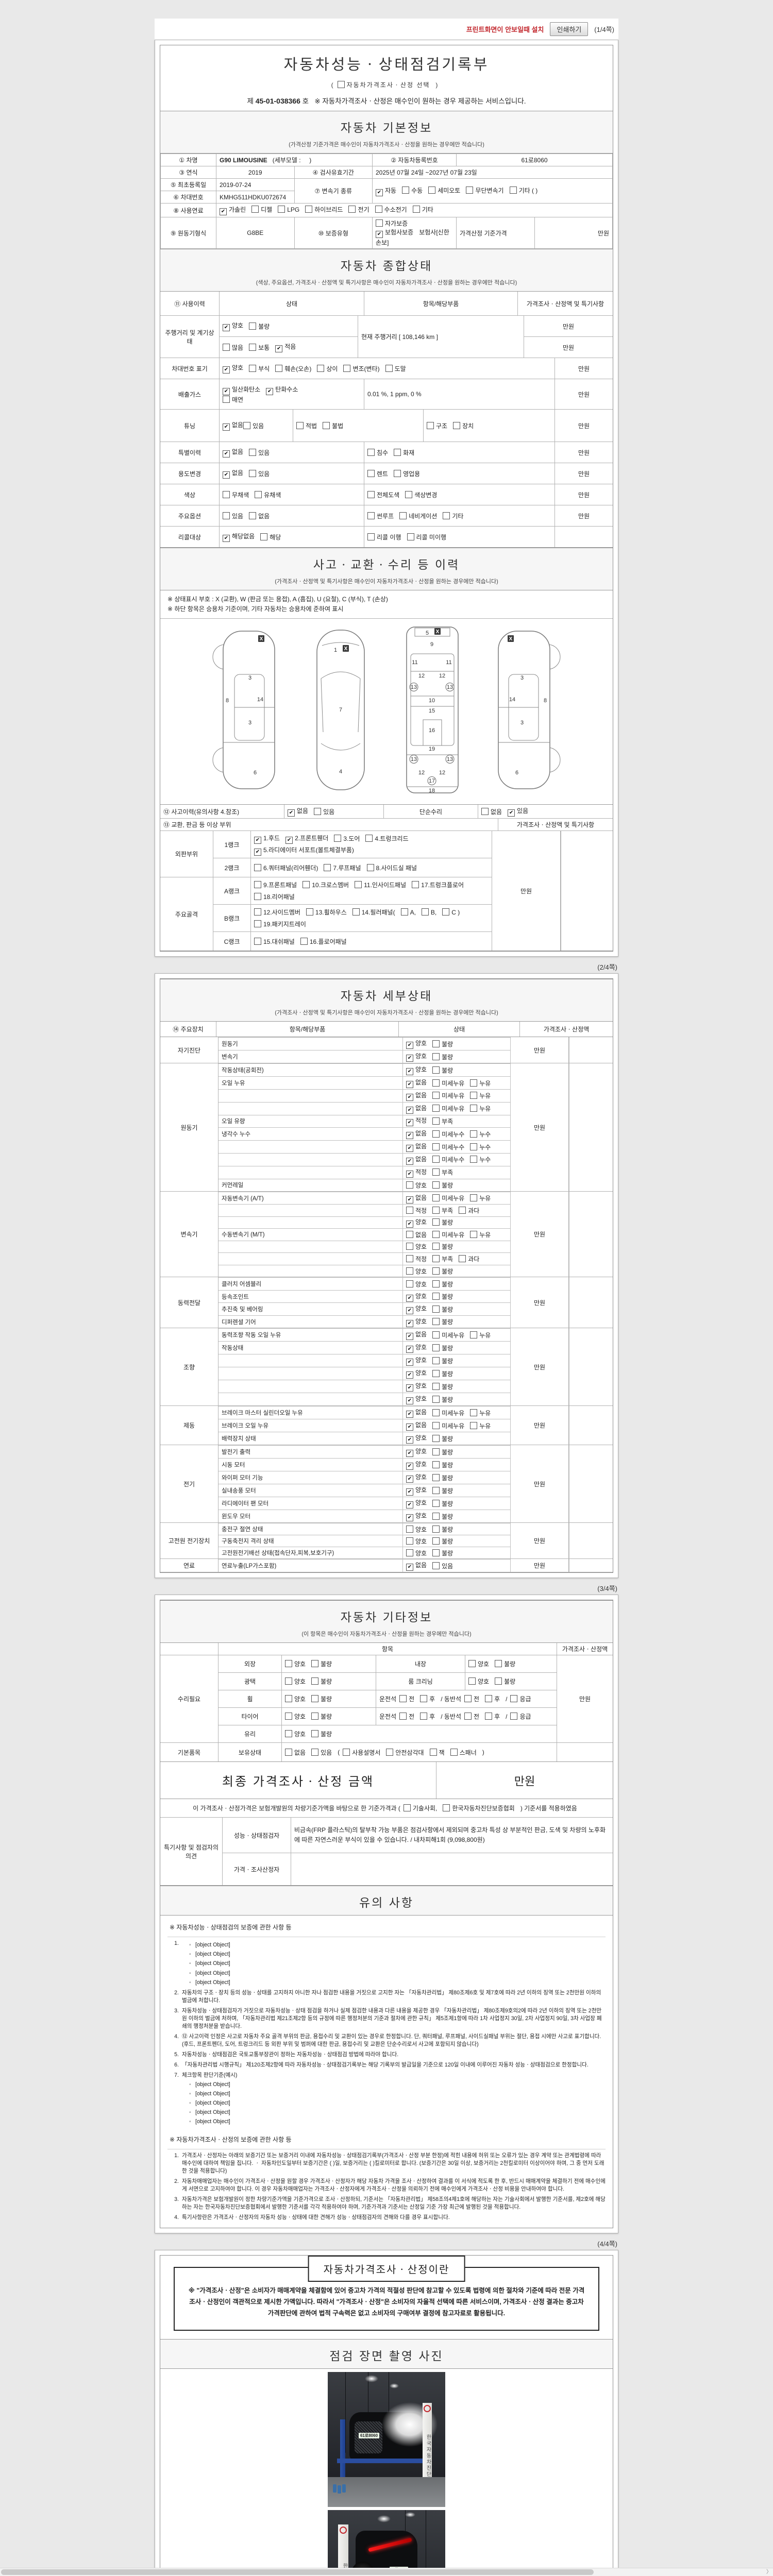 The width and height of the screenshot is (773, 2576). Describe the element at coordinates (405, 1752) in the screenshot. I see `checkbox-option: 안전삼각대` at that location.